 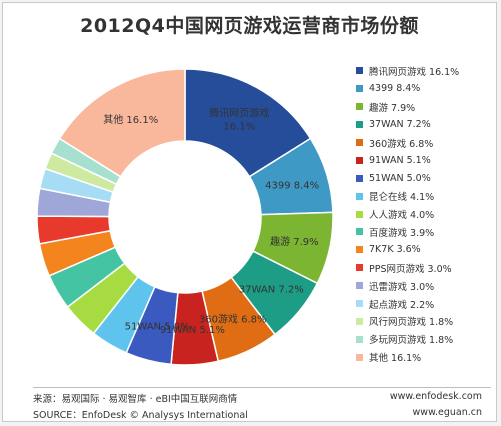 I want to click on footer-divider, so click(x=262, y=387).